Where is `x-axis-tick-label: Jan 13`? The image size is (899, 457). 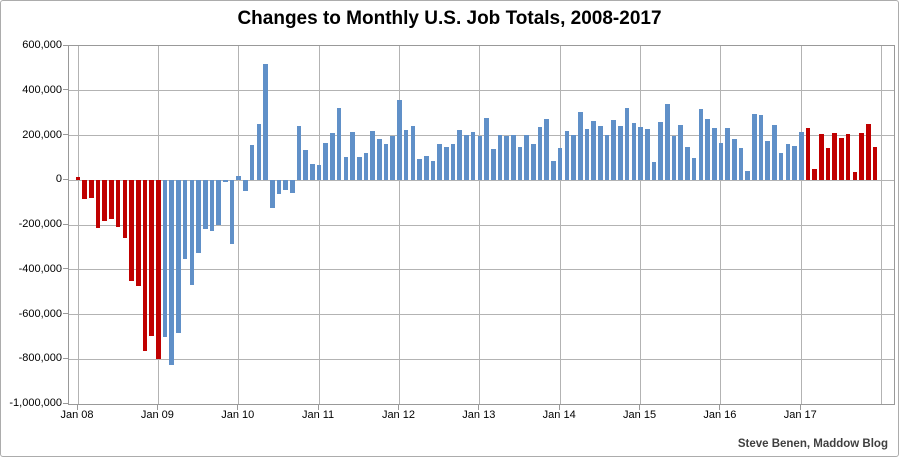 x-axis-tick-label: Jan 13 is located at coordinates (479, 415).